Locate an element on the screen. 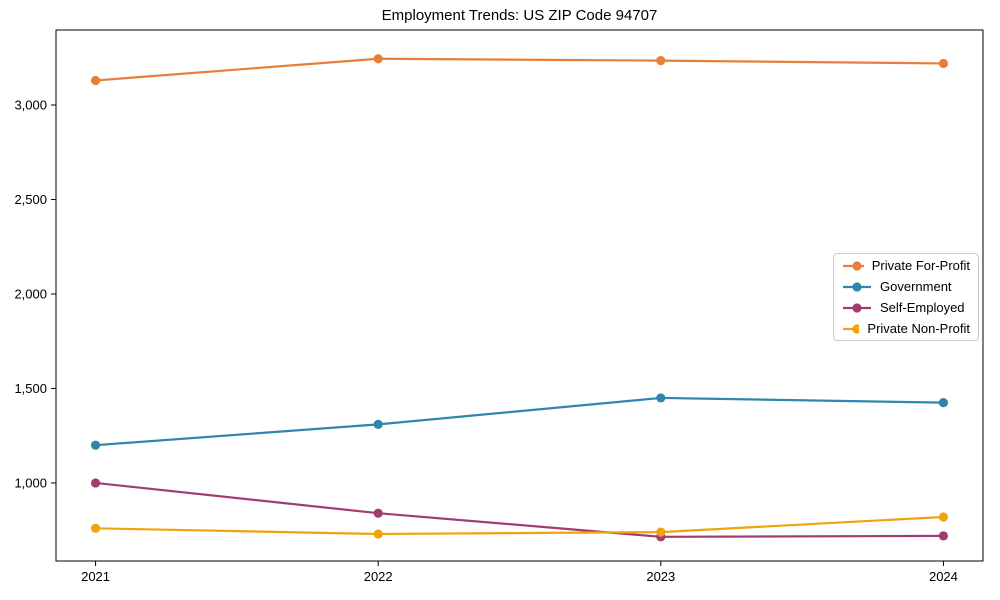 The width and height of the screenshot is (1000, 600). x-tick-label: 2021 is located at coordinates (95, 576).